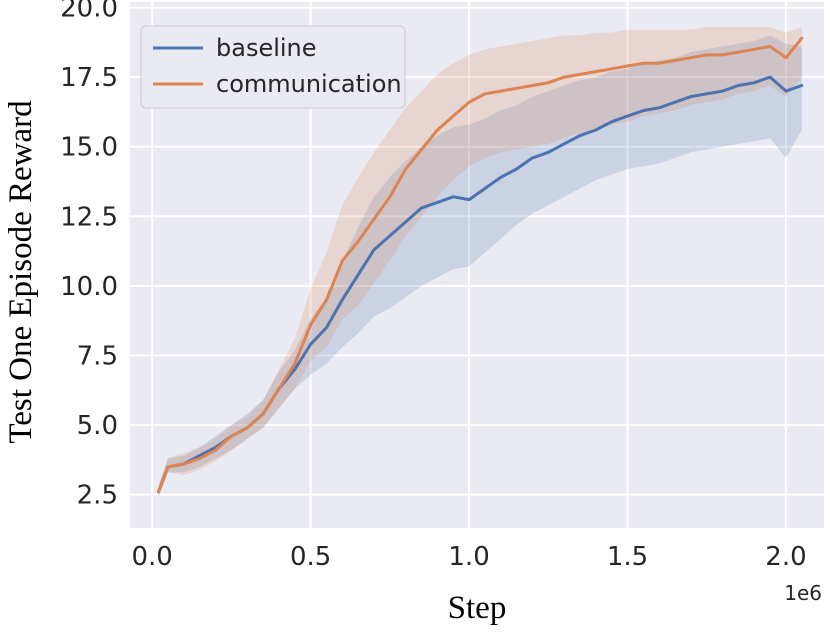  What do you see at coordinates (97, 426) in the screenshot?
I see `y-tick-label: 5.0` at bounding box center [97, 426].